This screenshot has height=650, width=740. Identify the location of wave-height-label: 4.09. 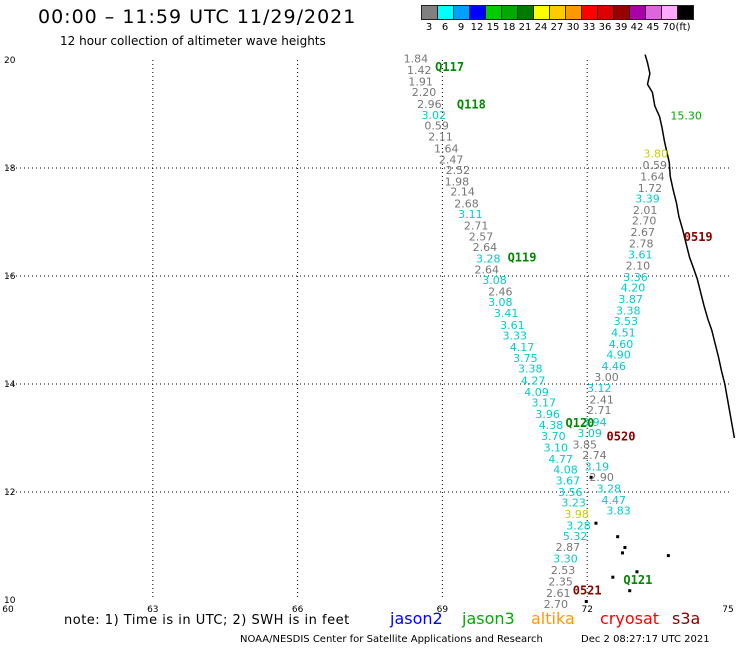
(536, 392).